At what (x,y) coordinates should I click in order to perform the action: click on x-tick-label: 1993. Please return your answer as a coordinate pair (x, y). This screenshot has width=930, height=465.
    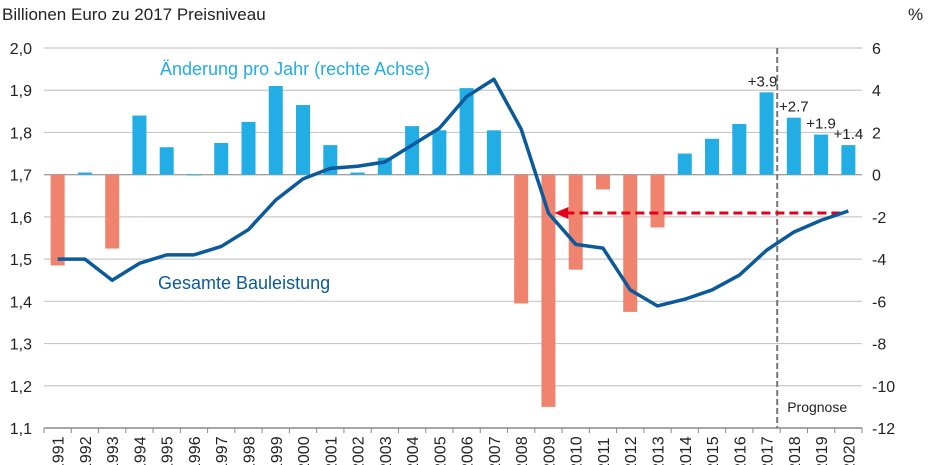
    Looking at the image, I should click on (113, 450).